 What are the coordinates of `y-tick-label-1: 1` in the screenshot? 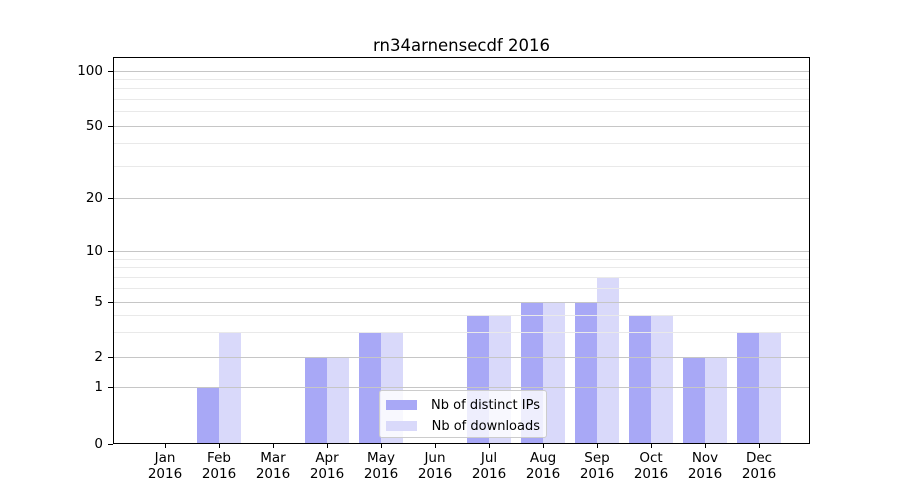 It's located at (98, 387).